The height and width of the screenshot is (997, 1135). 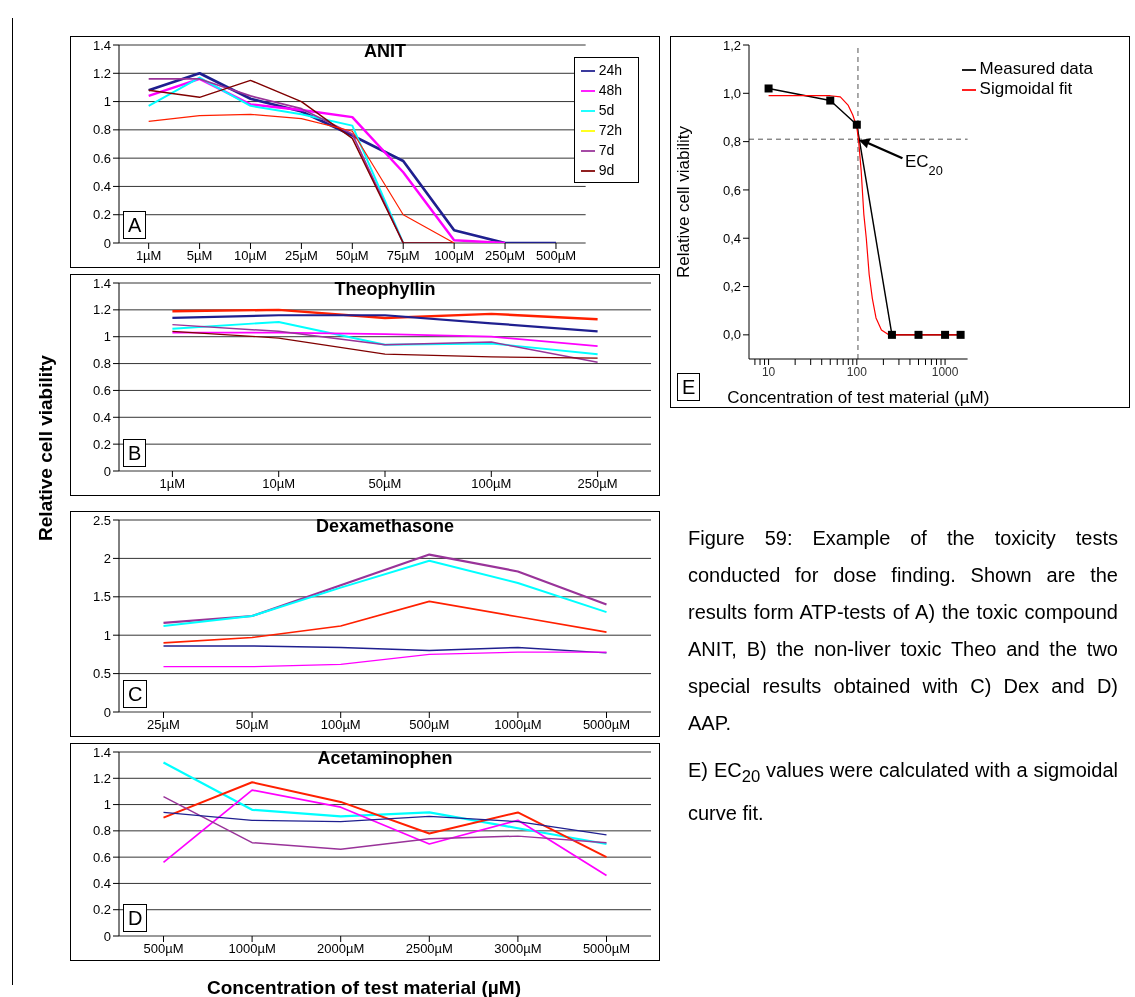 What do you see at coordinates (903, 631) in the screenshot?
I see `caption: Figure 59: Example of the toxicity tests conducted for dose finding. Shown are the results form ATP-tests of A) the toxic compound ANIT, B) the non-liver toxic Theo and the two special results obtained with C) Dex and D) AAP.` at bounding box center [903, 631].